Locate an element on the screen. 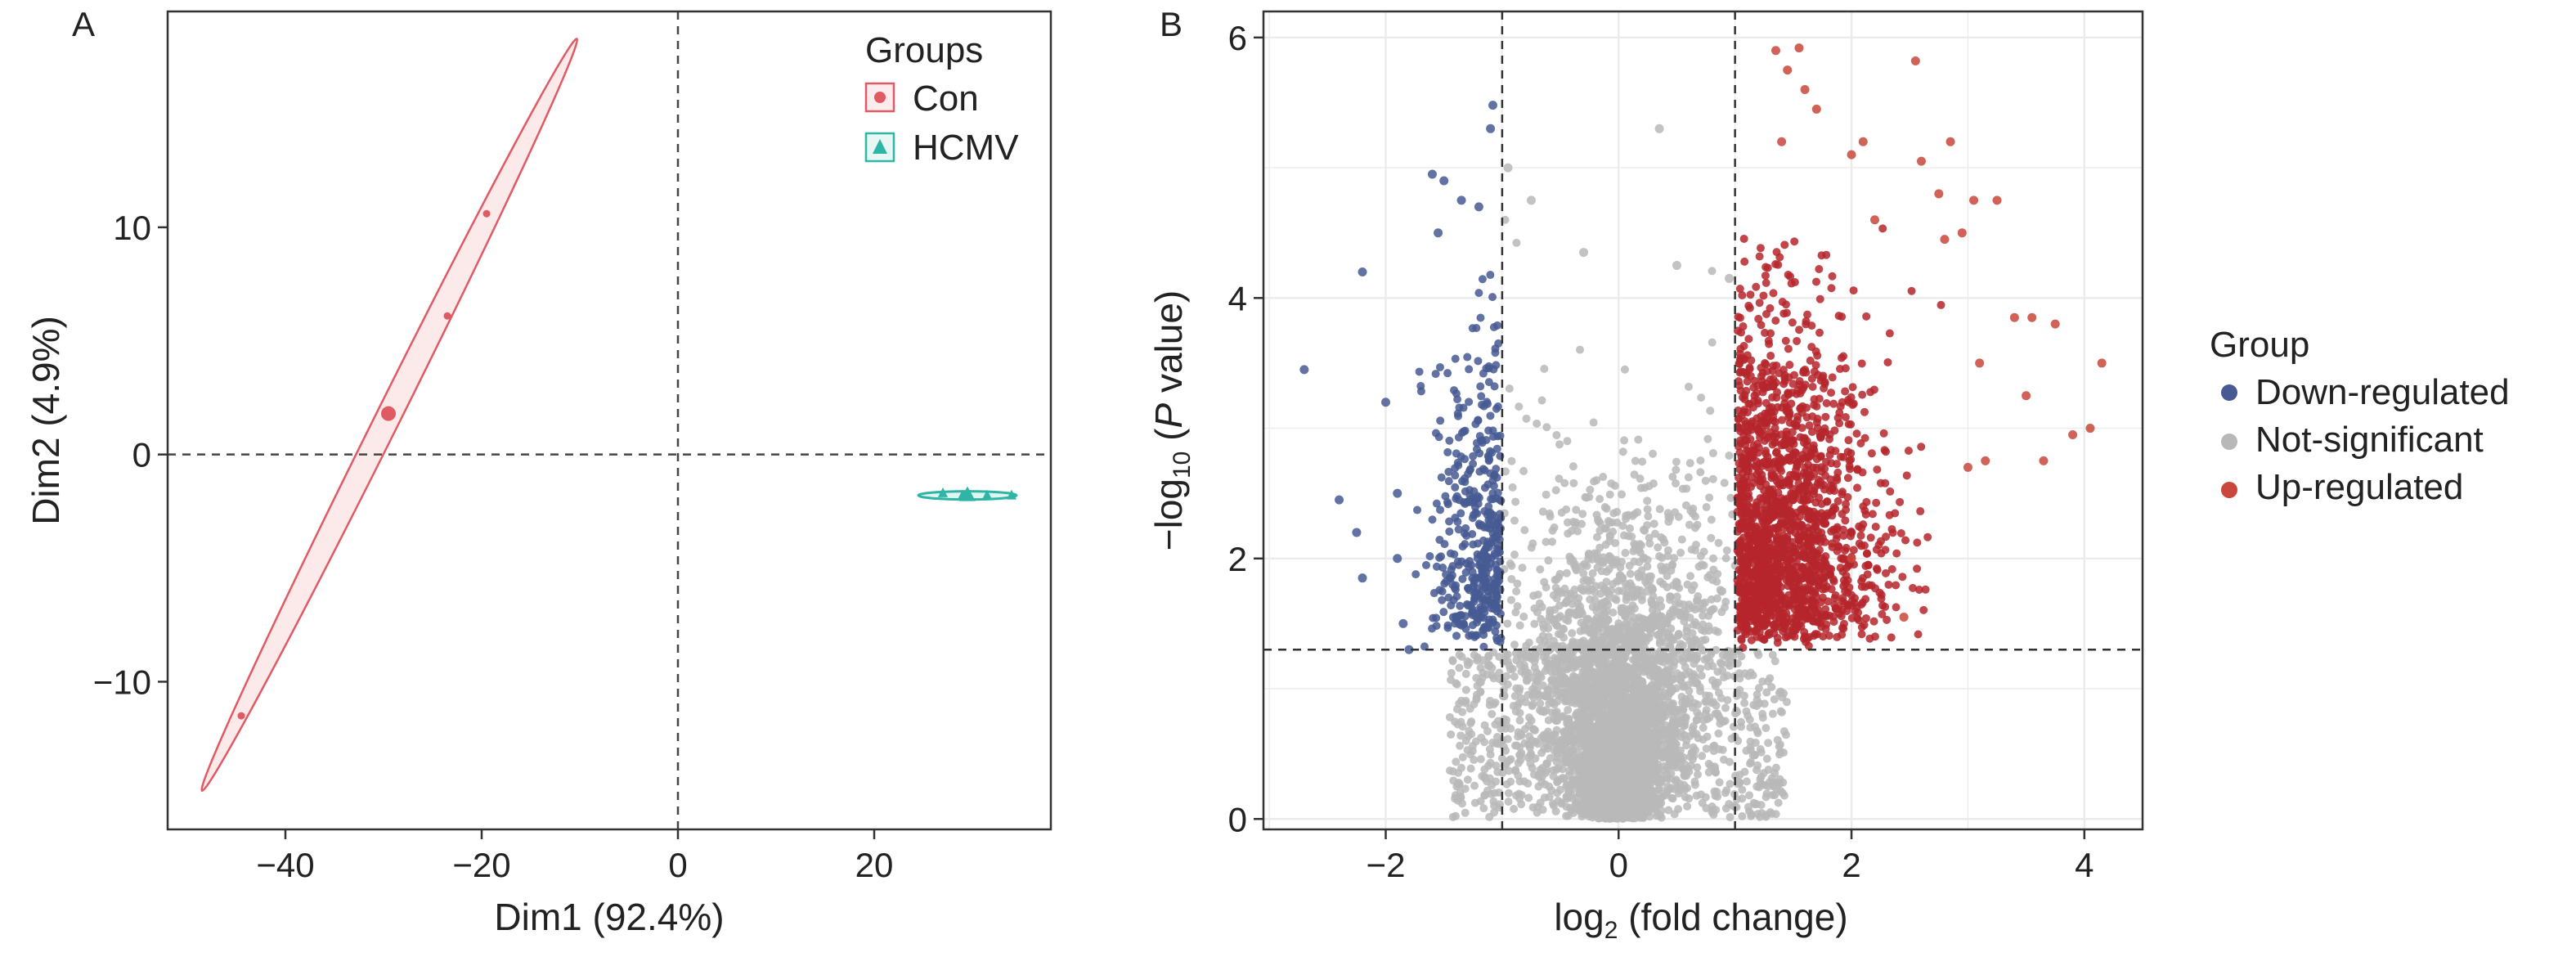 The height and width of the screenshot is (957, 2576). ns-point-1979 is located at coordinates (1700, 472).